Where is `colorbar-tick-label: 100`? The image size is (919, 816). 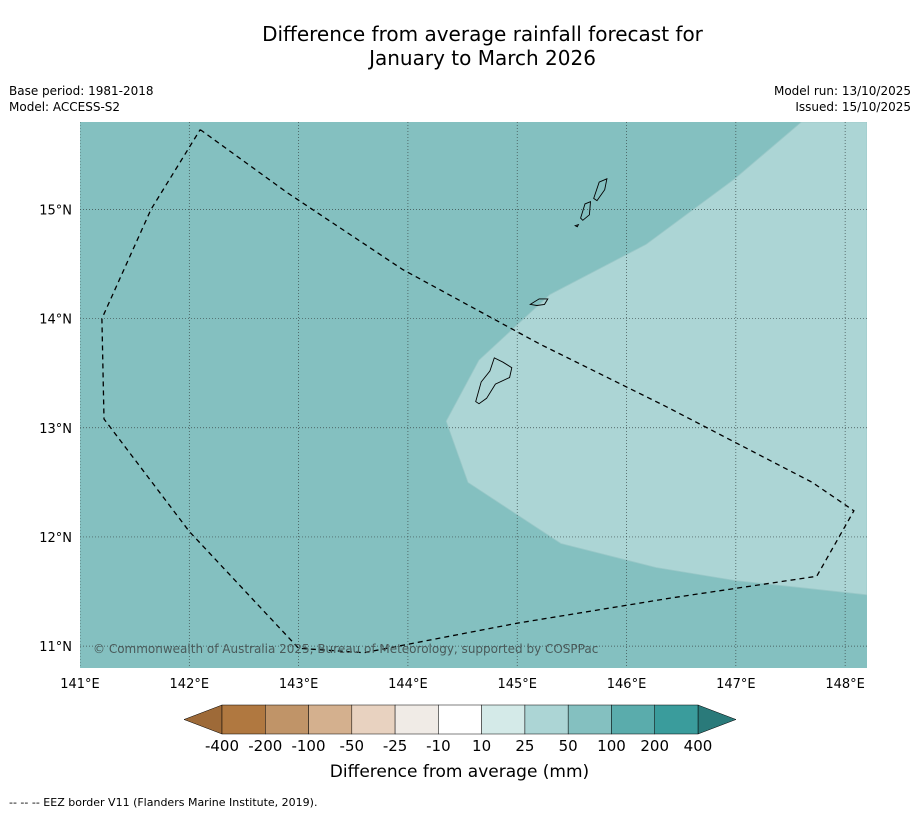
colorbar-tick-label: 100 is located at coordinates (611, 746).